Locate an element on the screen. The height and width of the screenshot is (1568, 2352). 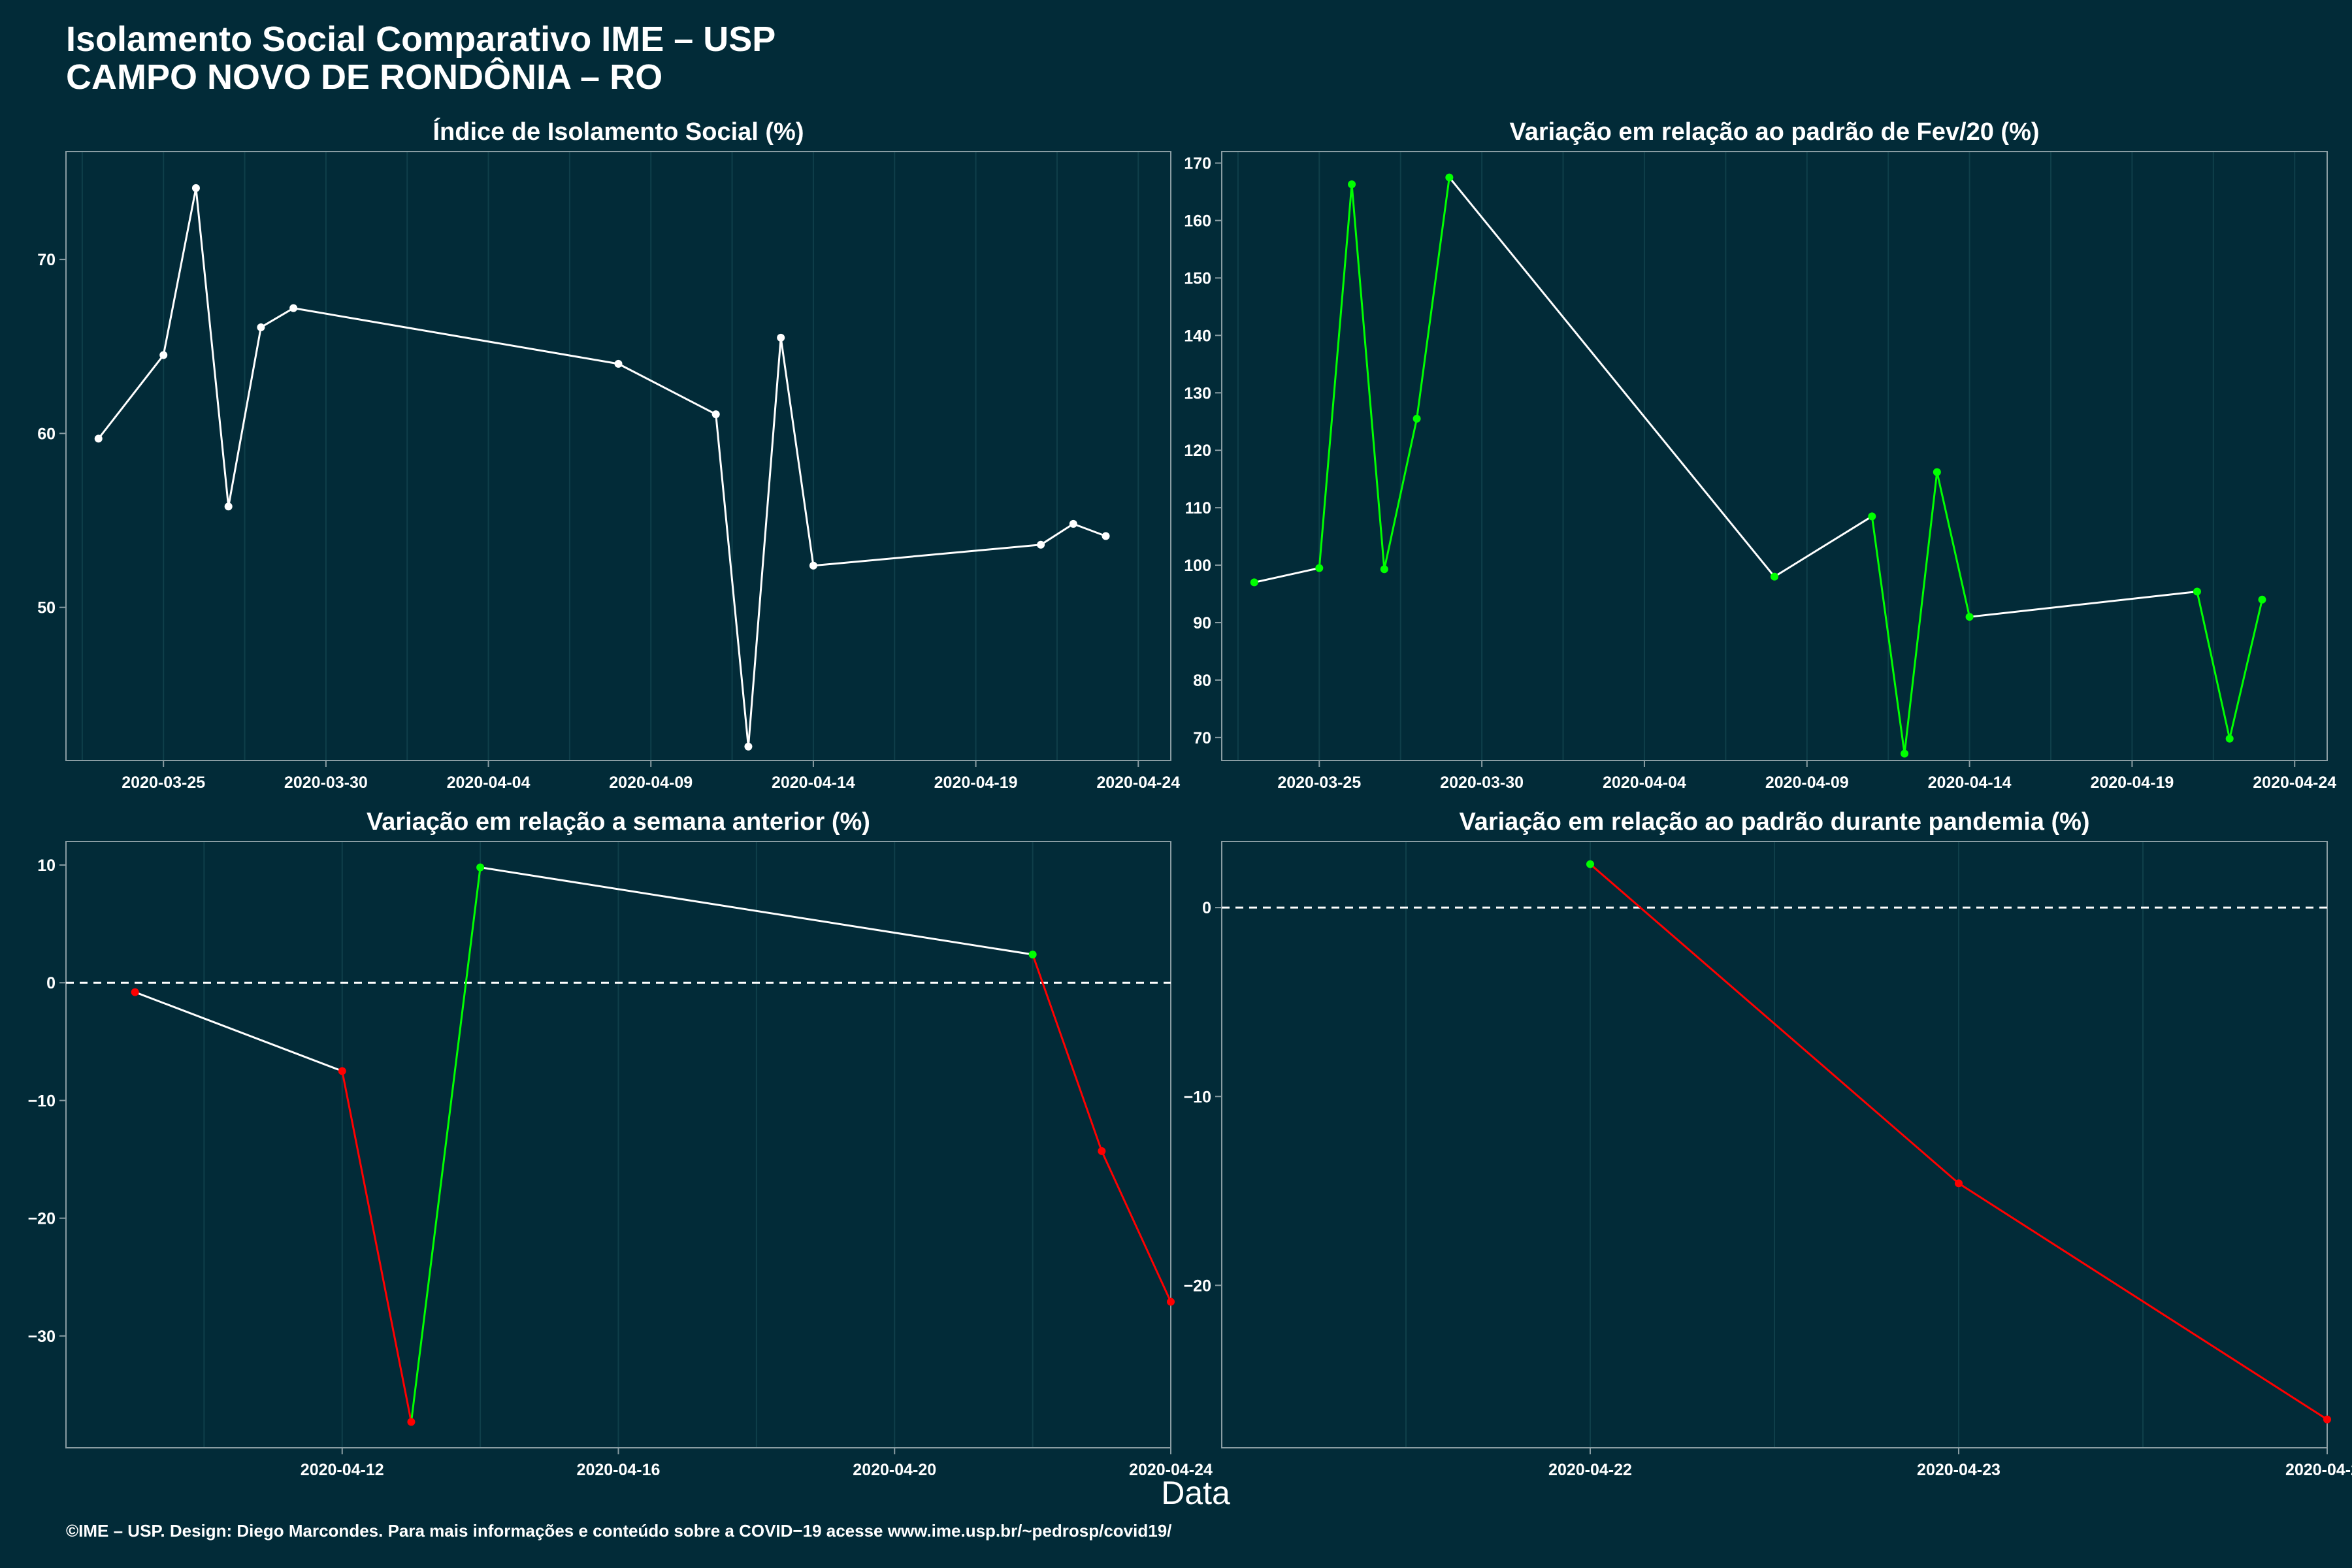
y-tick-label: −10 is located at coordinates (42, 1101).